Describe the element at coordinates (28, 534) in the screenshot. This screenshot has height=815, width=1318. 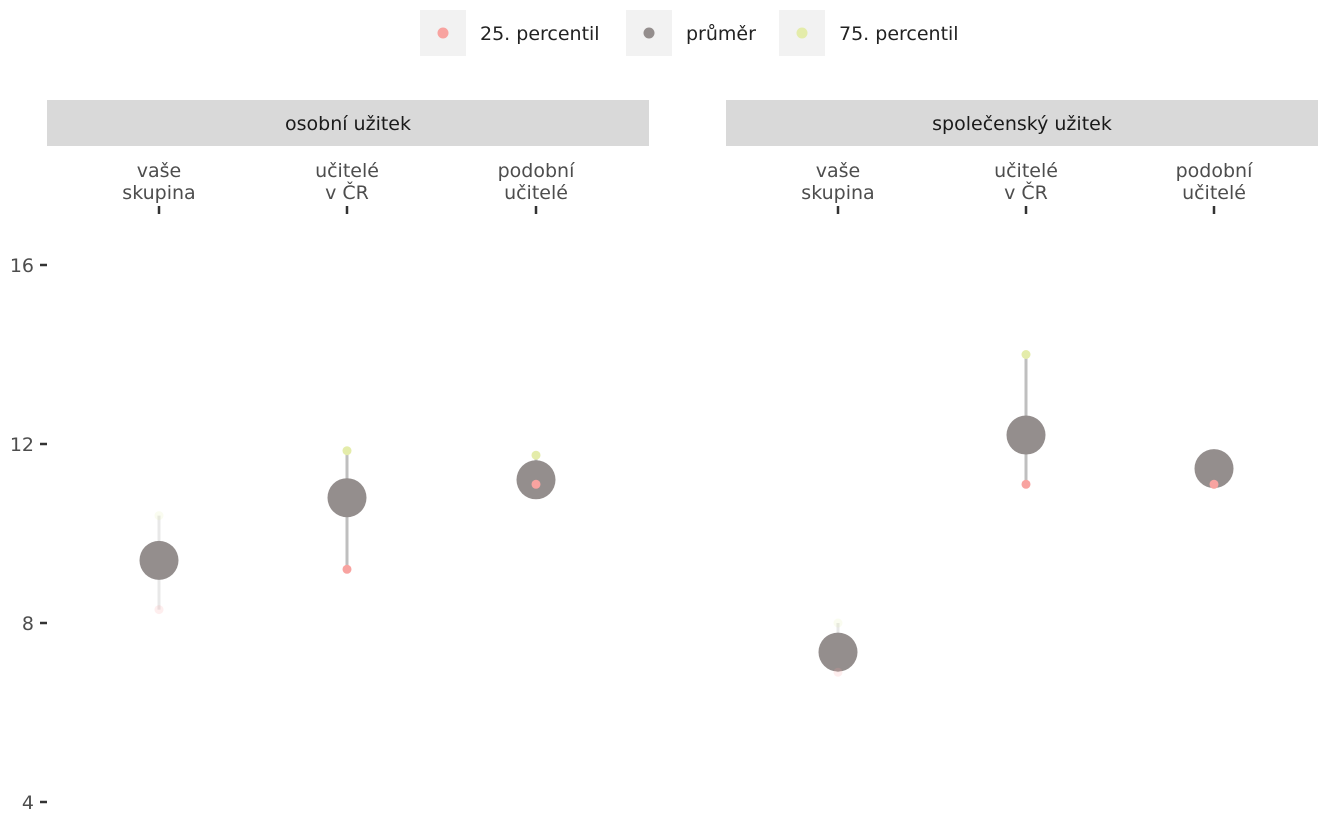
I see `y-axis: 4 8 12 16` at that location.